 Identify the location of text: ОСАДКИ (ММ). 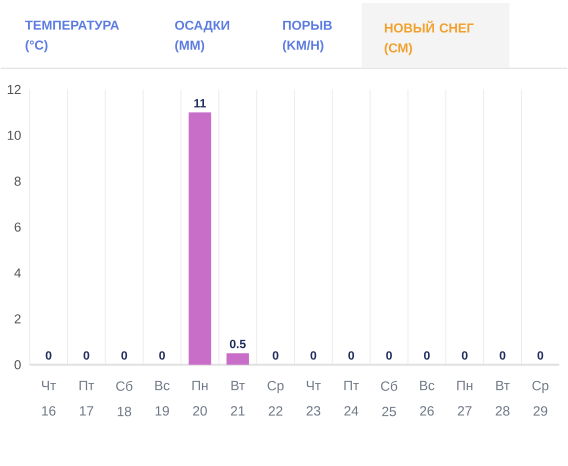
(202, 36).